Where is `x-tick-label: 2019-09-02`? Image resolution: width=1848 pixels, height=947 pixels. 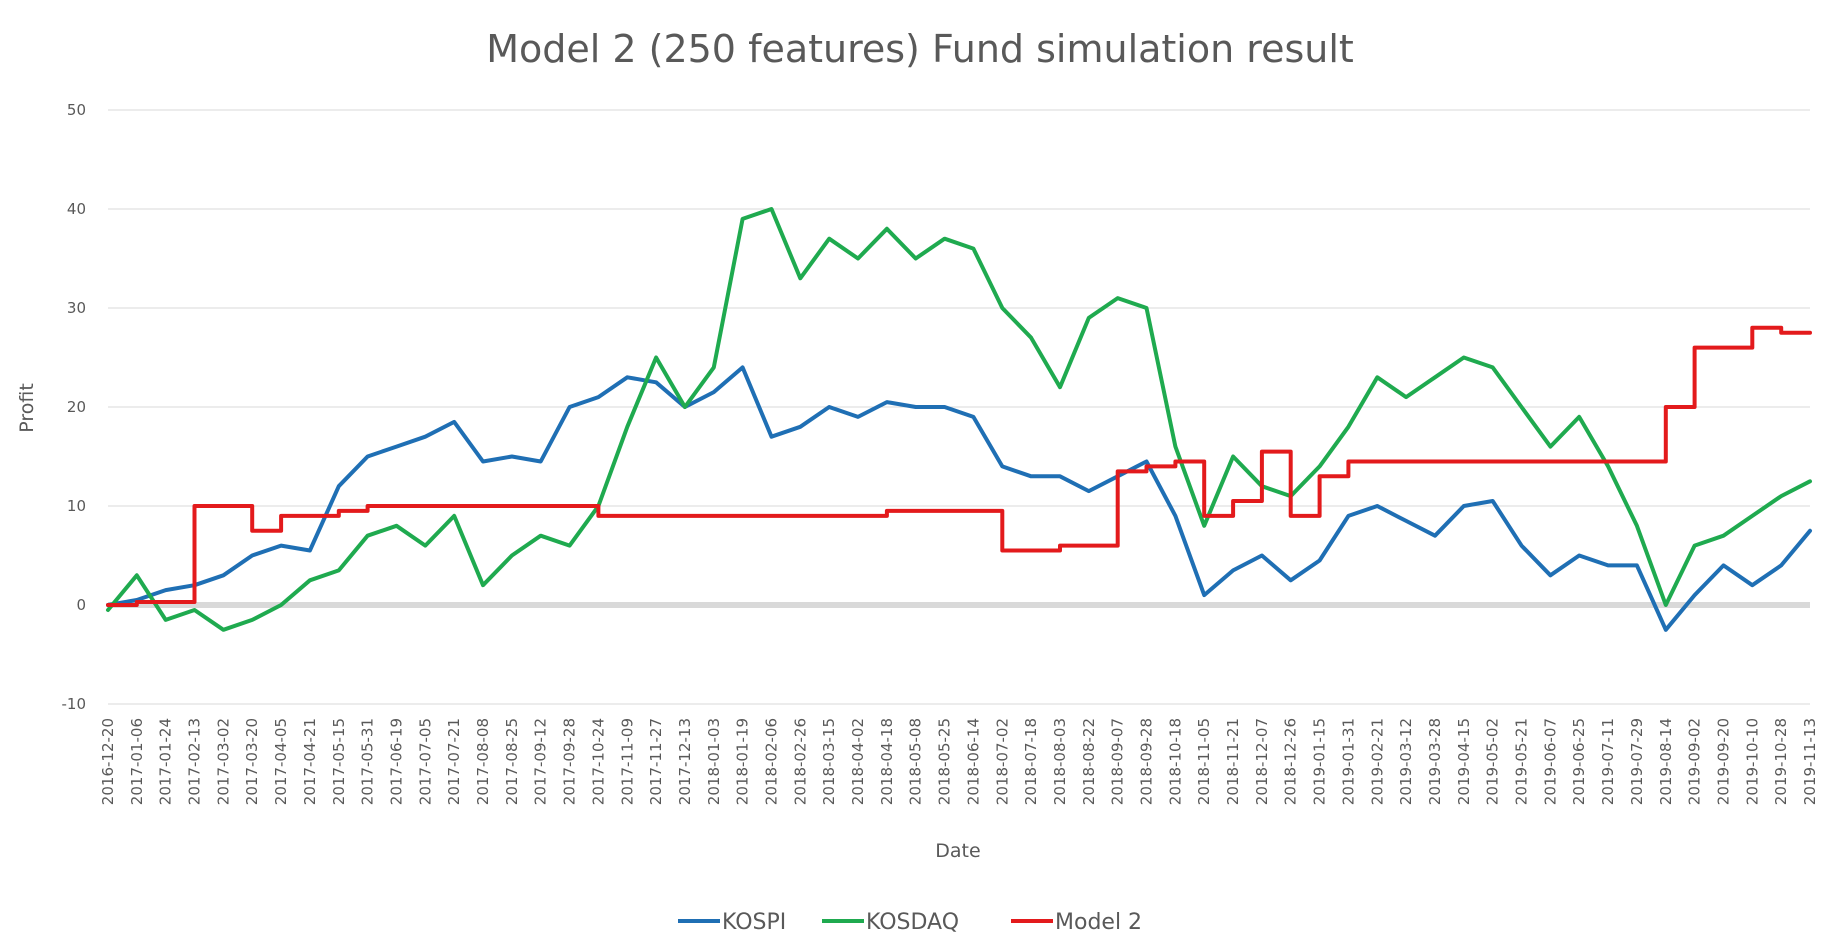 x-tick-label: 2019-09-02 is located at coordinates (1695, 761).